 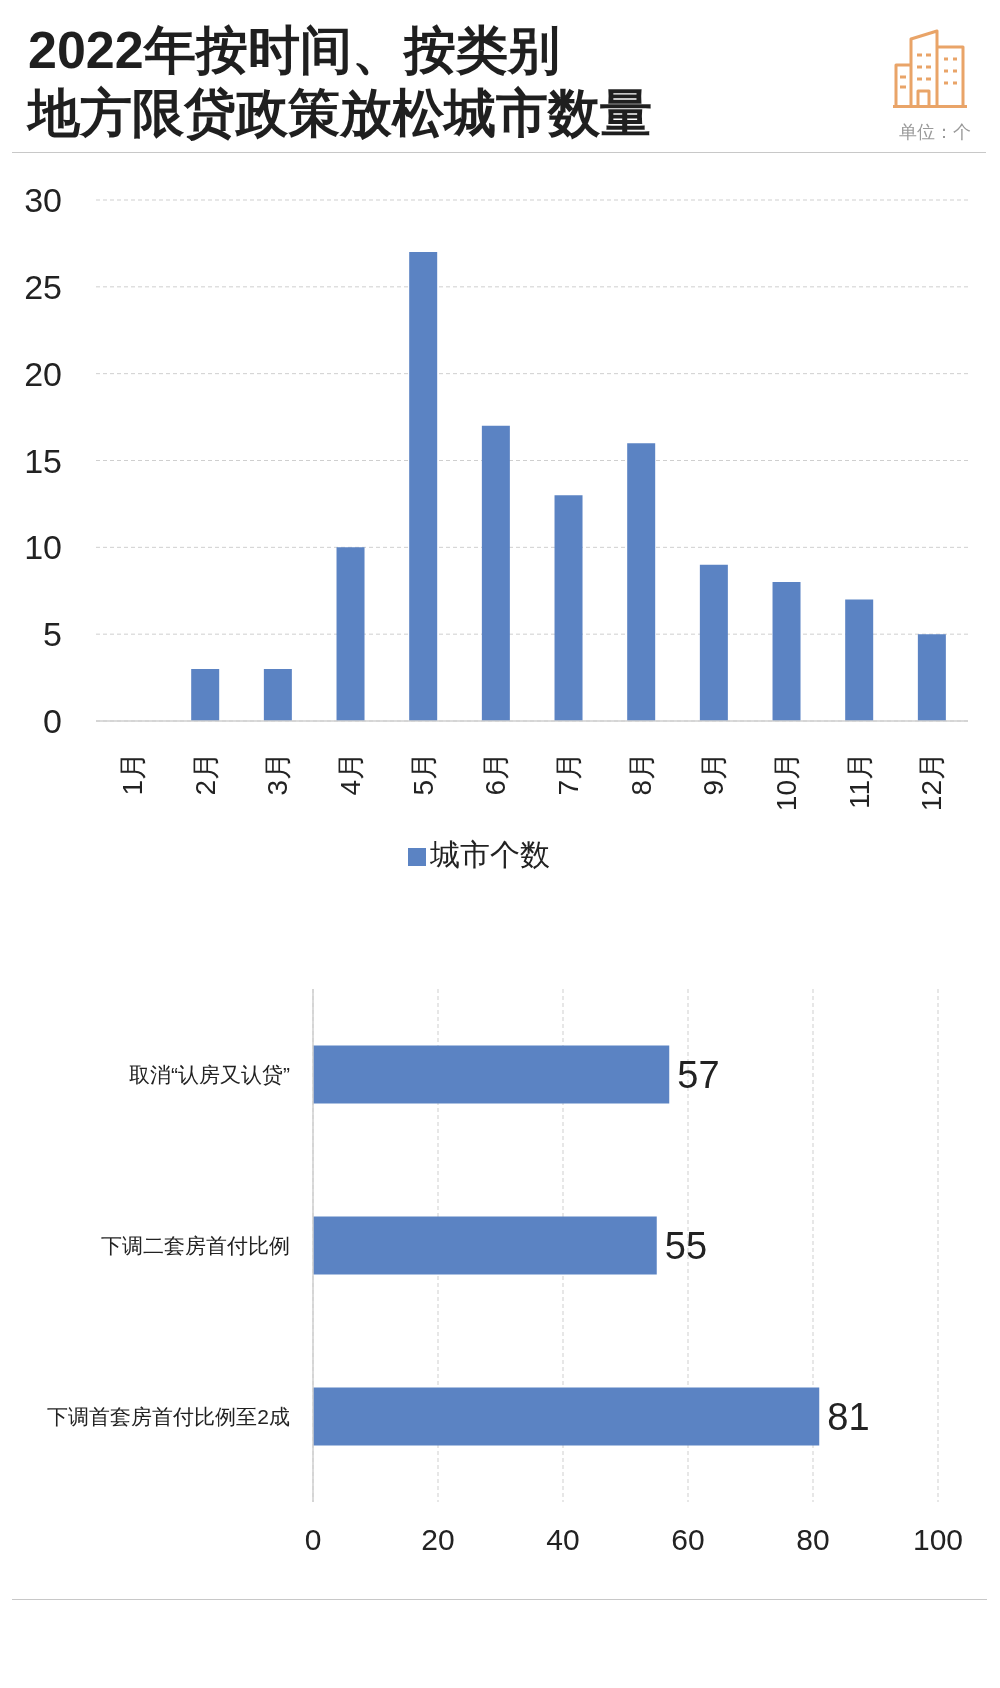 What do you see at coordinates (43, 460) in the screenshot?
I see `y-tick-label: 15` at bounding box center [43, 460].